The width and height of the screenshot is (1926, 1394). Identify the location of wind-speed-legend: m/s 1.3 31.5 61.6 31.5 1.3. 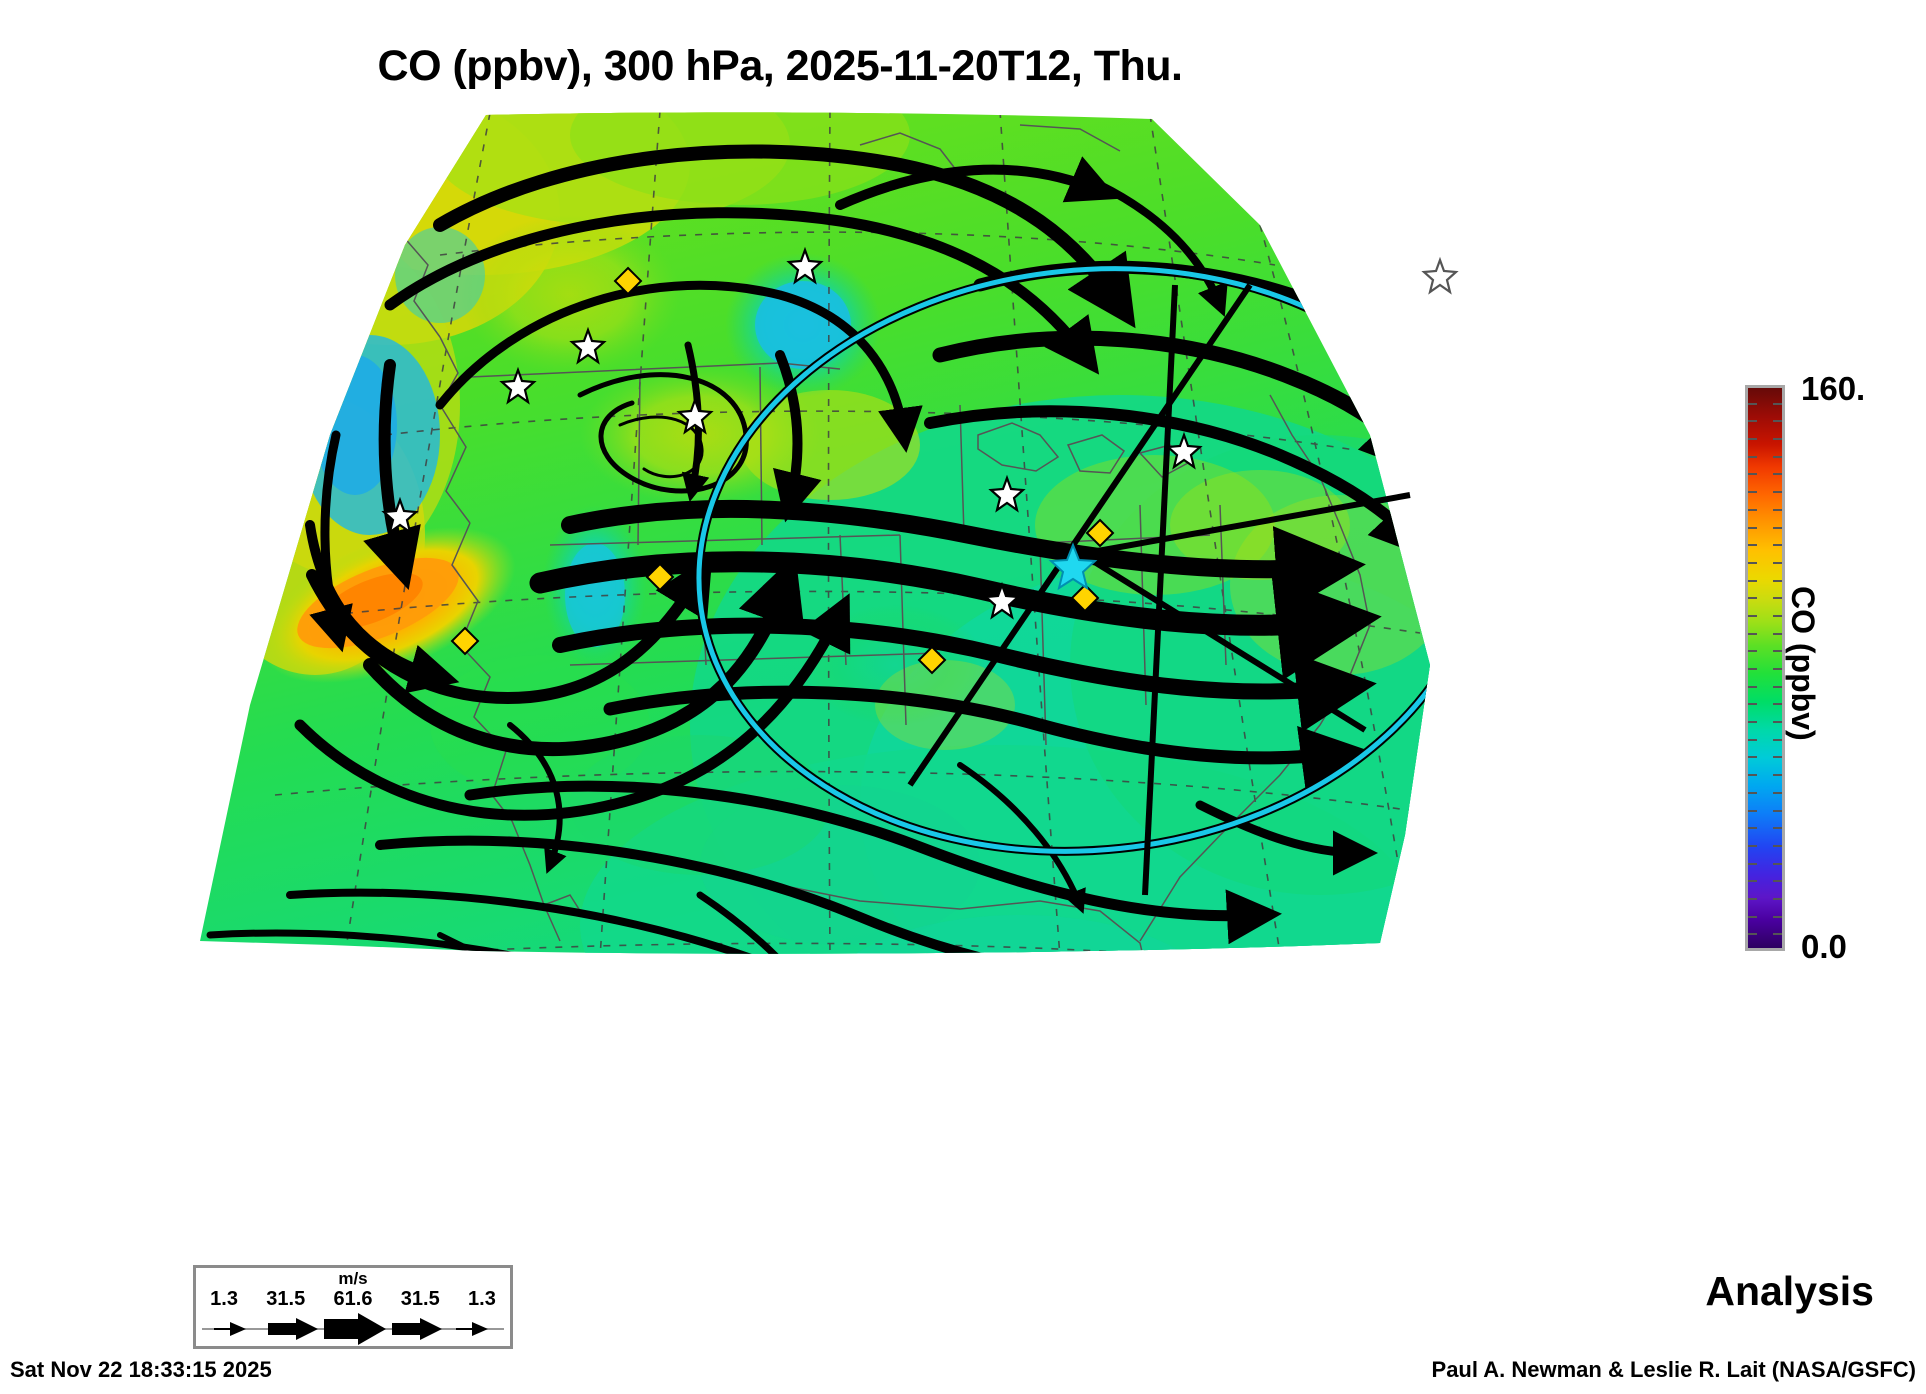
(353, 1307).